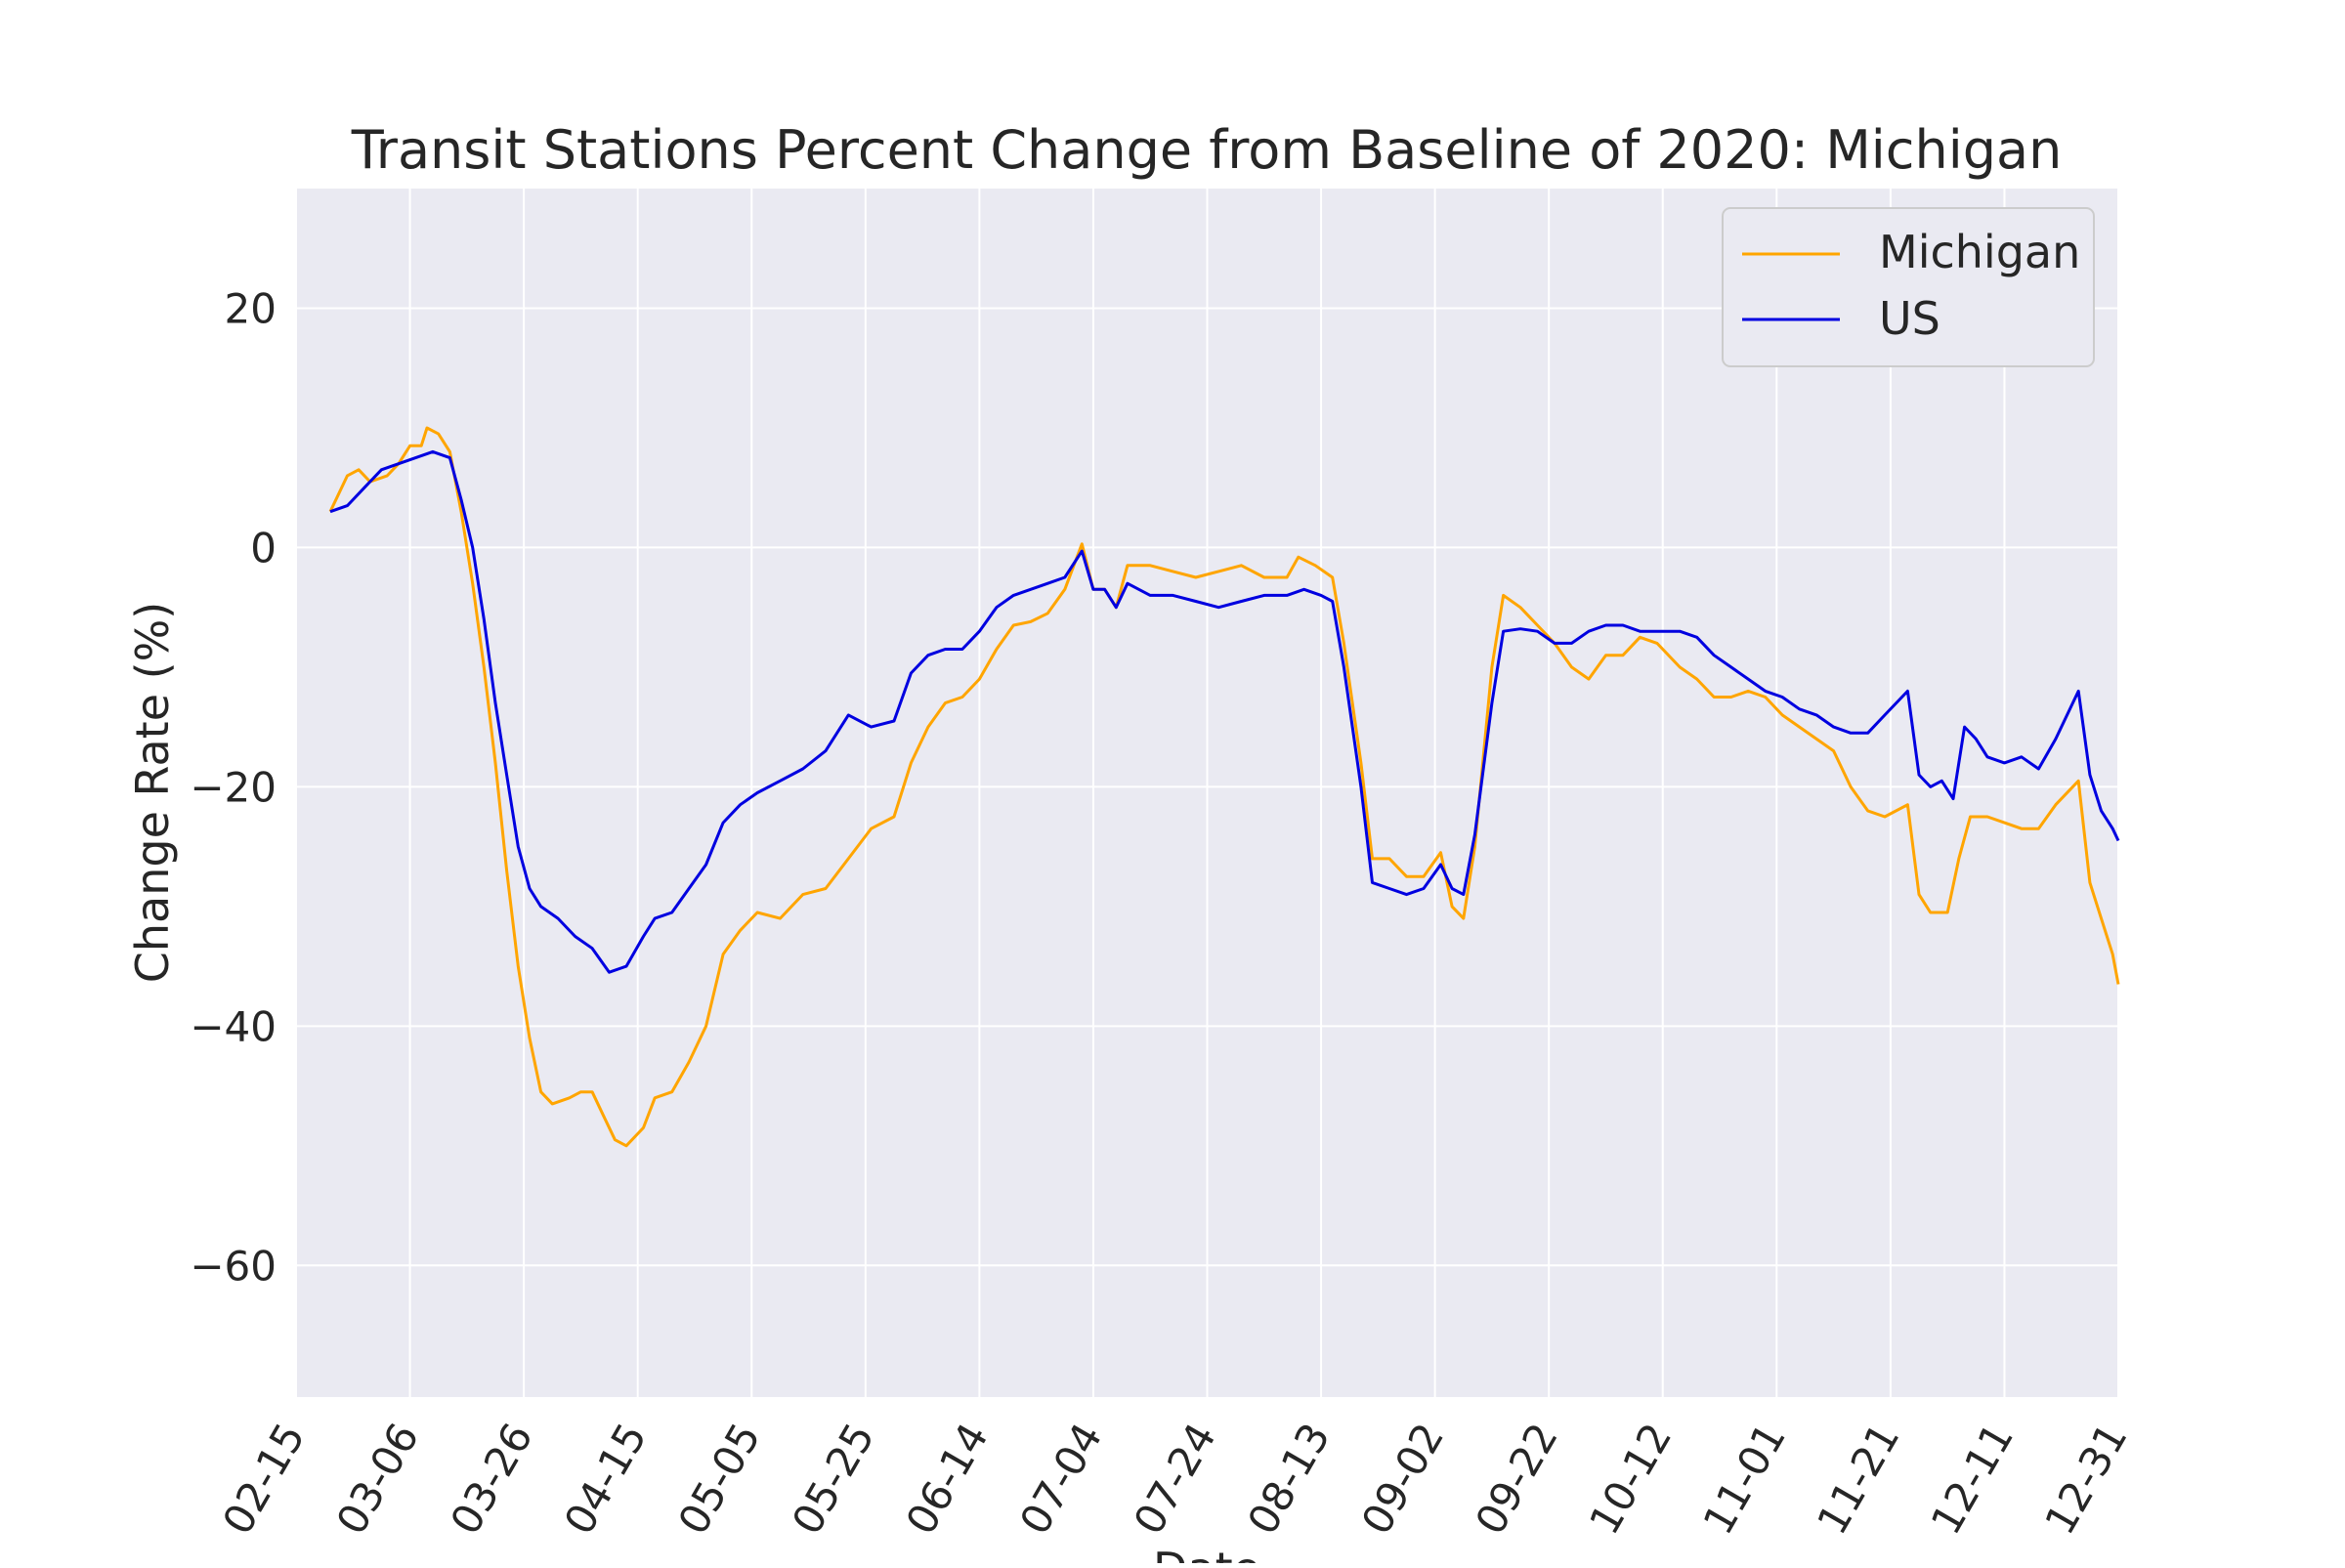 Image resolution: width=2345 pixels, height=1568 pixels. Describe the element at coordinates (1979, 252) in the screenshot. I see `legend-label-michigan: Michigan` at that location.